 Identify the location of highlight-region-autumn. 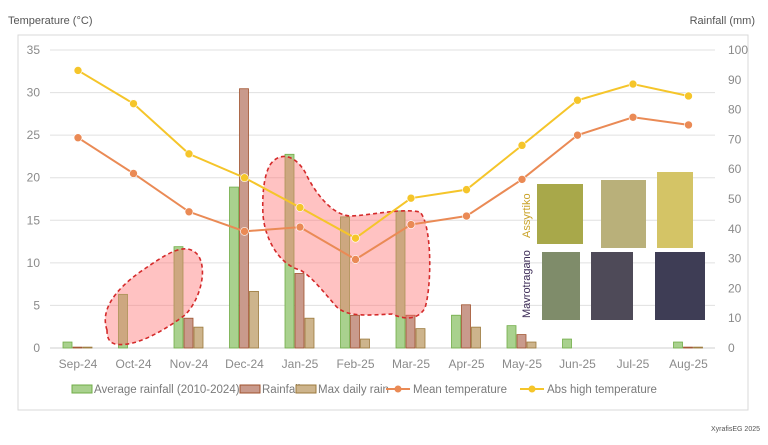
(154, 297).